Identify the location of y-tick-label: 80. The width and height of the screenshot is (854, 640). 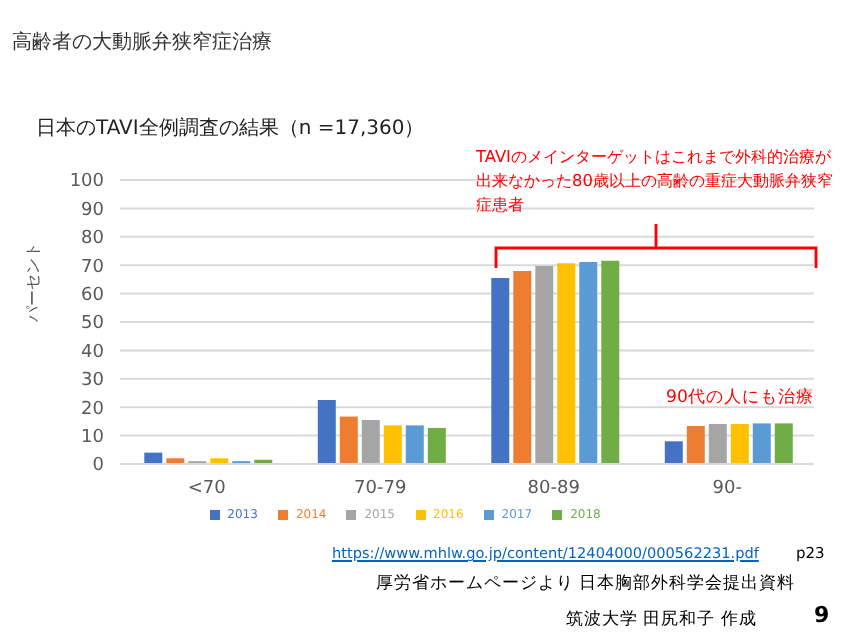
(93, 239).